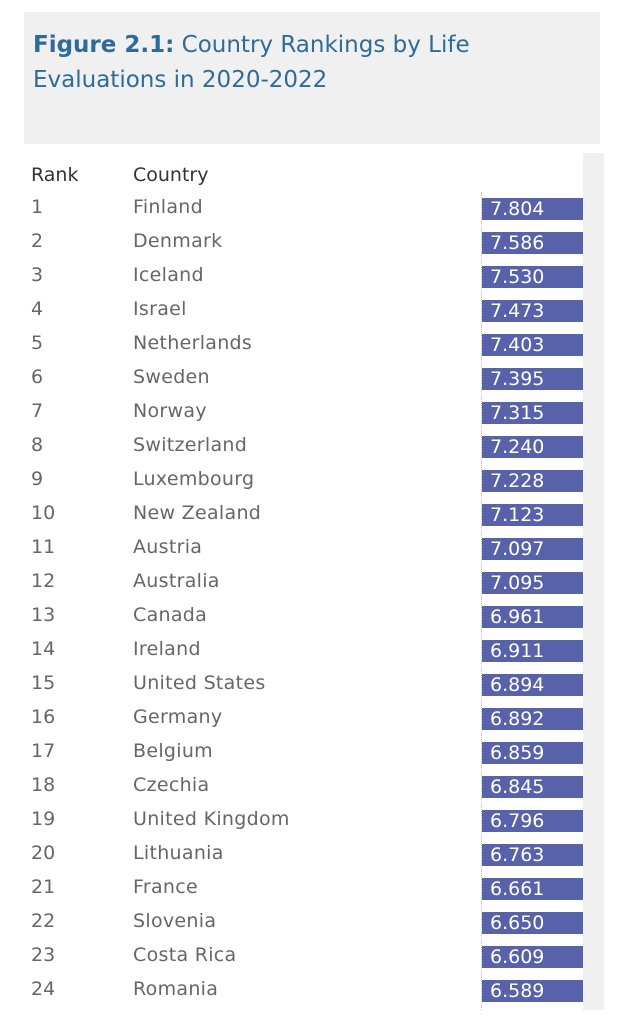 Image resolution: width=620 pixels, height=1024 pixels. Describe the element at coordinates (43, 717) in the screenshot. I see `rank-cell: 16` at that location.